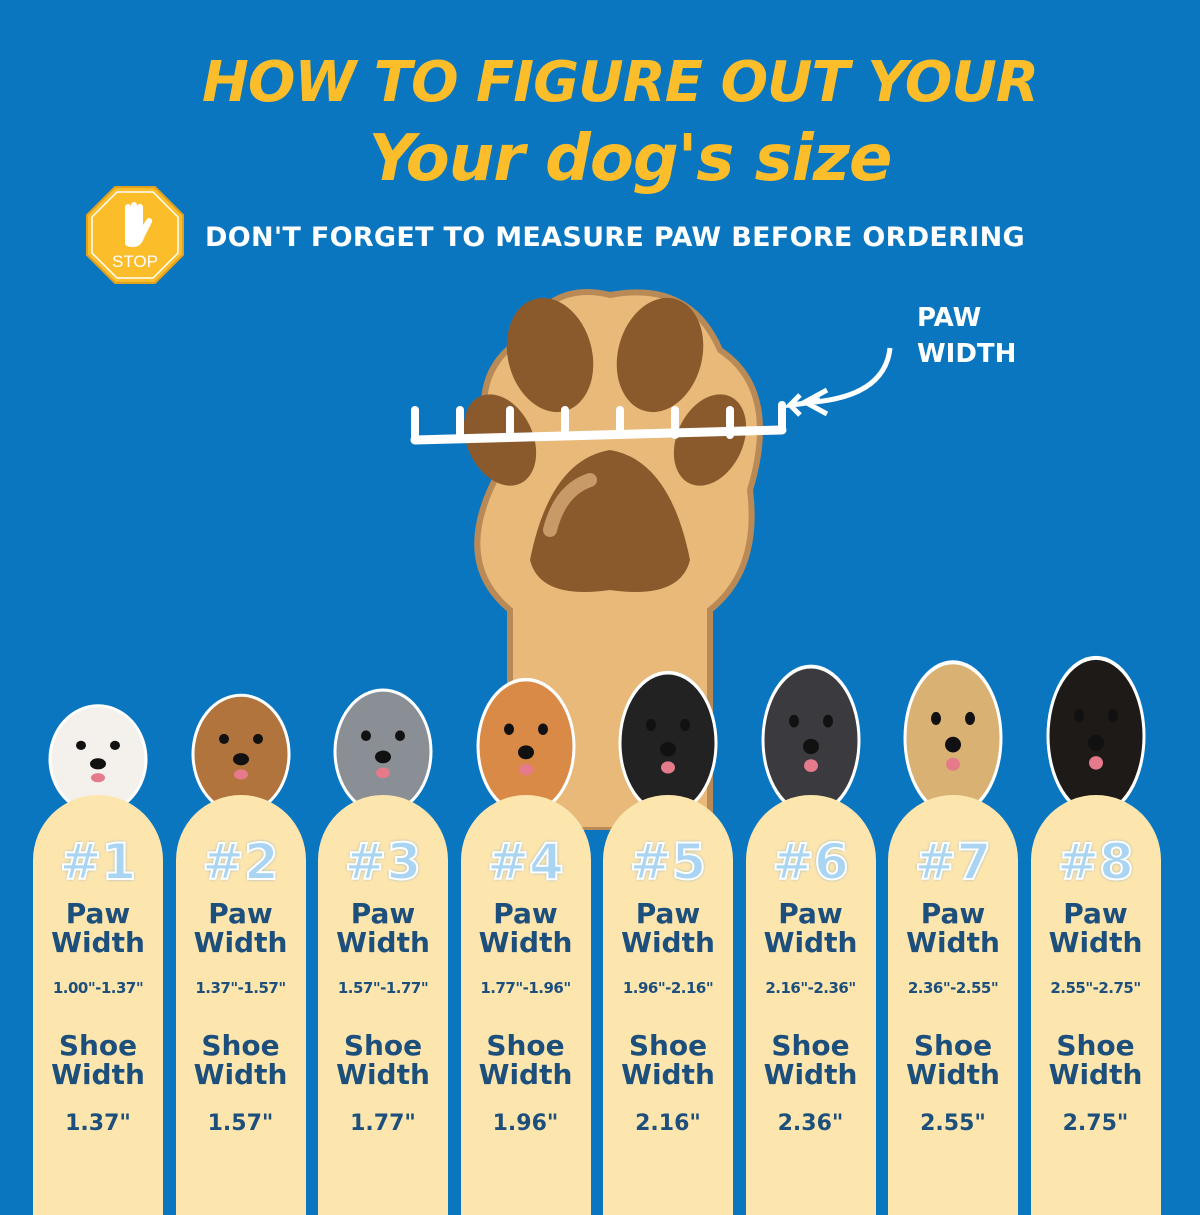  What do you see at coordinates (98, 862) in the screenshot?
I see `size-number: #1` at bounding box center [98, 862].